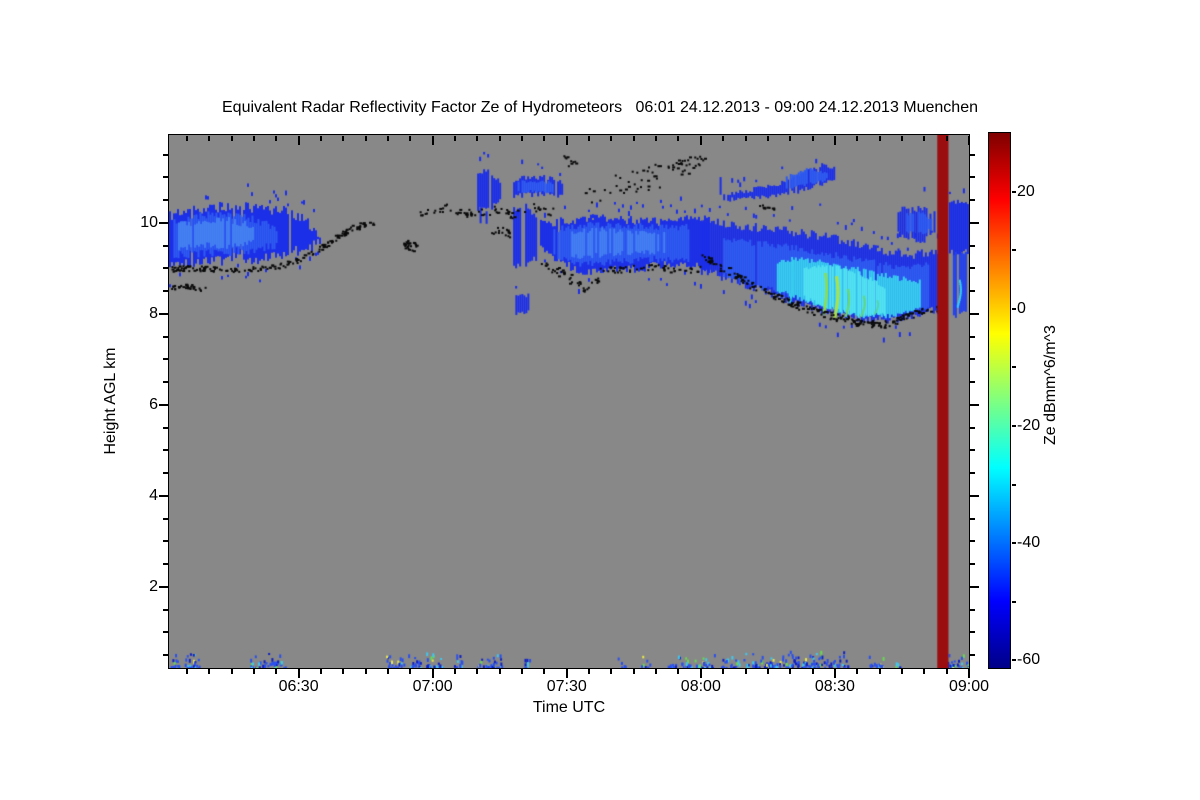 The height and width of the screenshot is (800, 1200). I want to click on colorbar-tick-label: -20, so click(1029, 425).